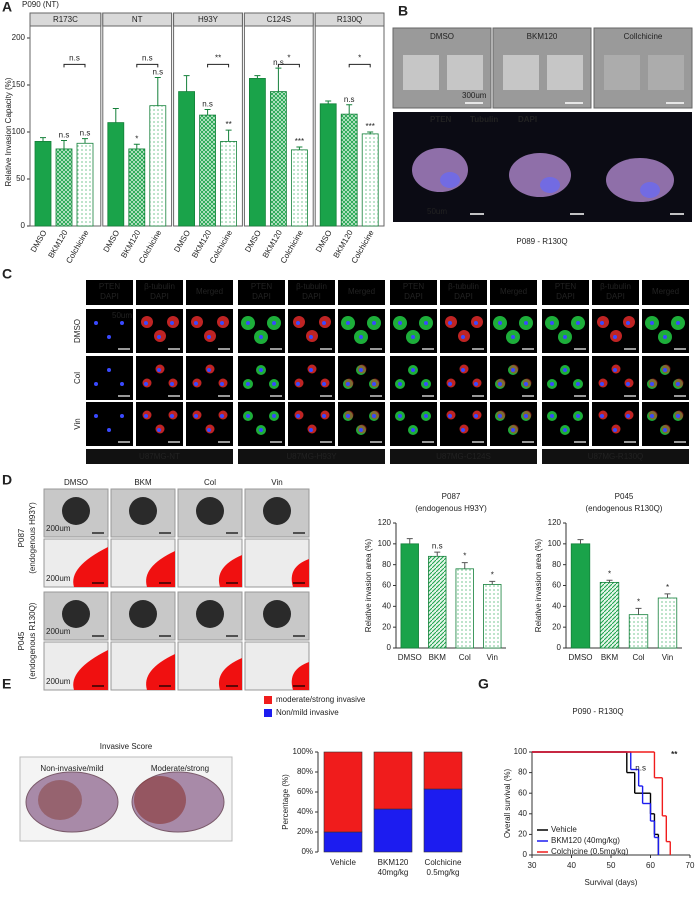 This screenshot has width=695, height=906. What do you see at coordinates (307, 851) in the screenshot?
I see `y-tick-label: 0%` at bounding box center [307, 851].